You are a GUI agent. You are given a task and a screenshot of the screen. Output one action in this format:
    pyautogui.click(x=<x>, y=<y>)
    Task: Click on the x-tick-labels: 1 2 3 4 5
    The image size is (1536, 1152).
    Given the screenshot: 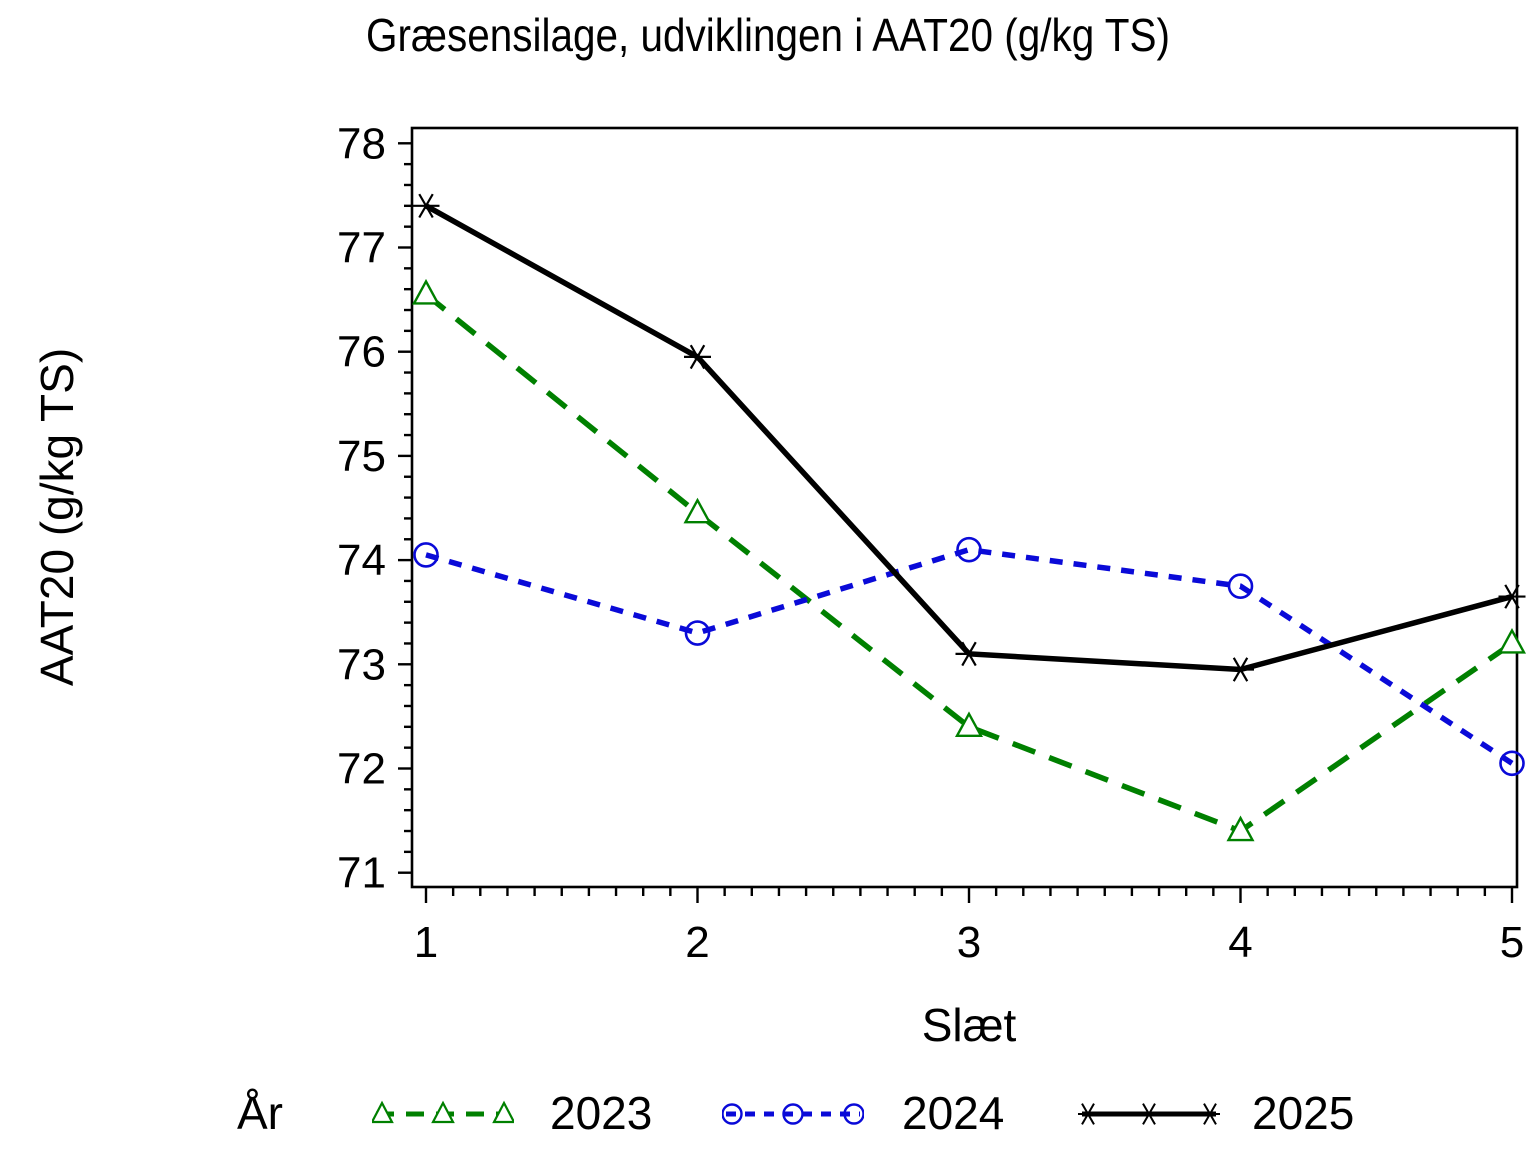 What is the action you would take?
    pyautogui.click(x=969, y=942)
    